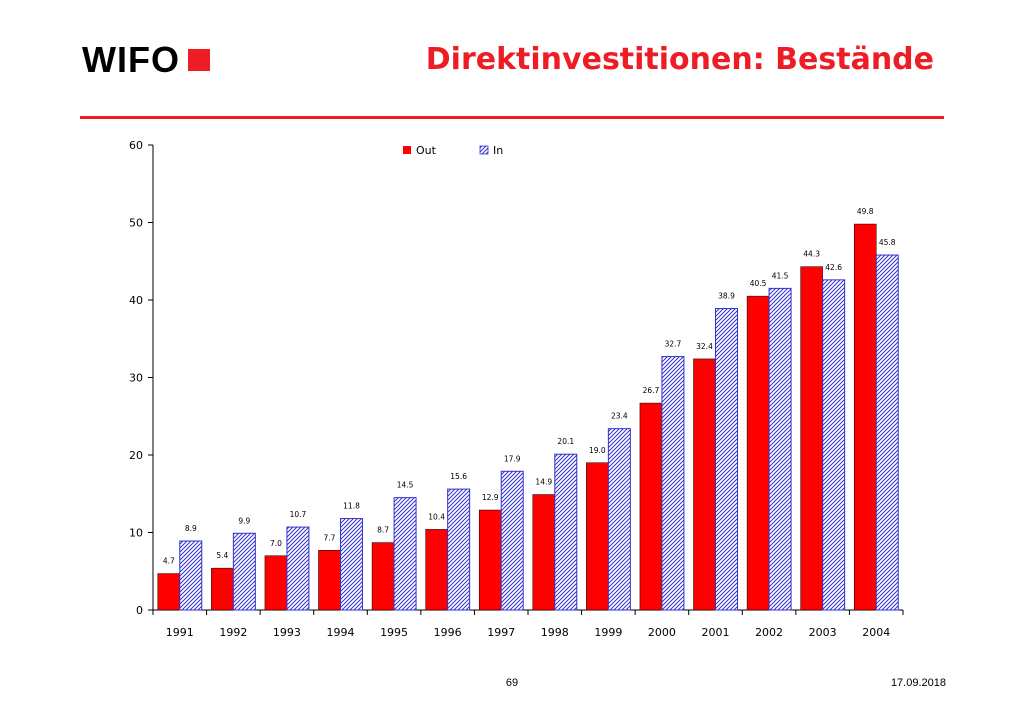 This screenshot has height=709, width=1024. What do you see at coordinates (383, 576) in the screenshot?
I see `bar-out-1995` at bounding box center [383, 576].